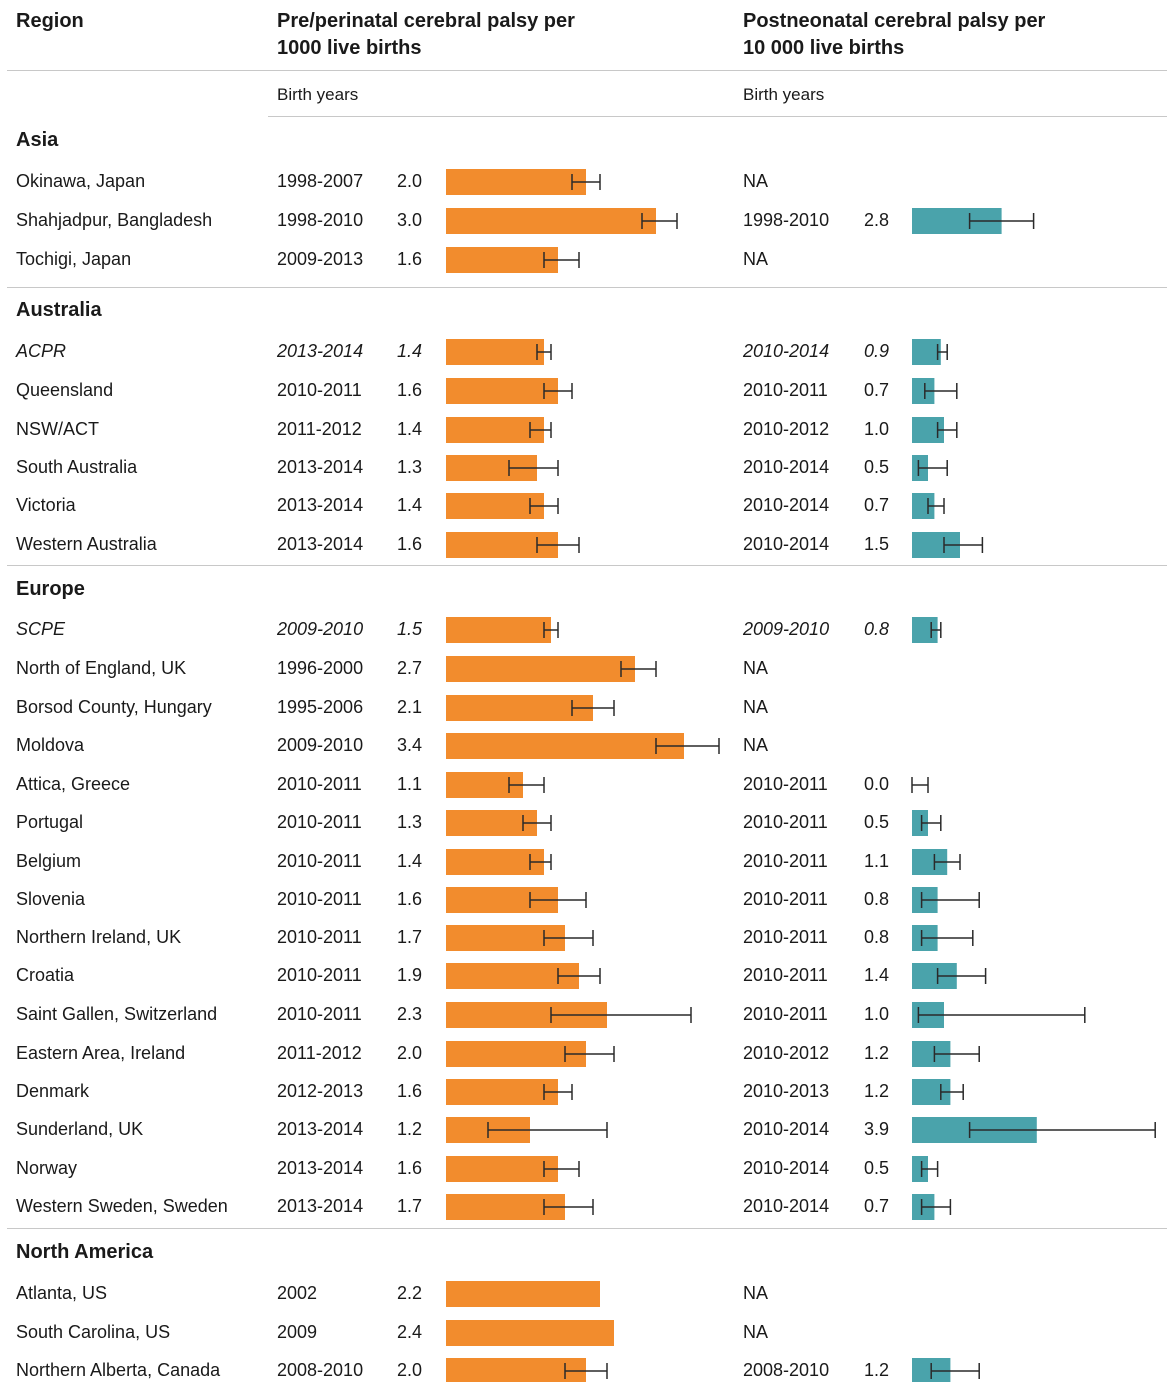  Describe the element at coordinates (786, 1091) in the screenshot. I see `post-birth-years: 2010-2013` at that location.